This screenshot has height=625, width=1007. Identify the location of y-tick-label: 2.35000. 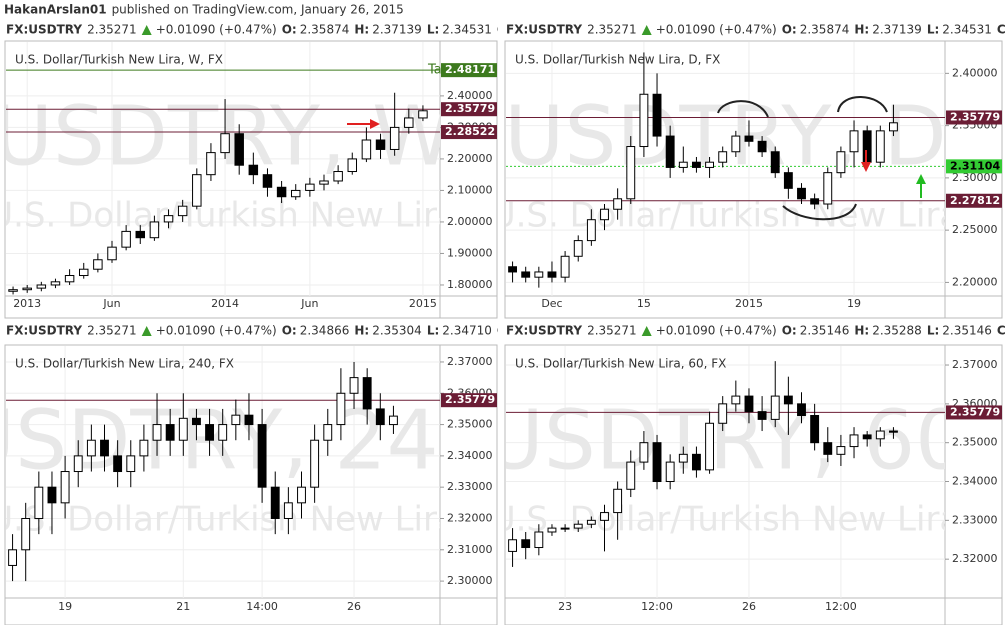
(470, 424).